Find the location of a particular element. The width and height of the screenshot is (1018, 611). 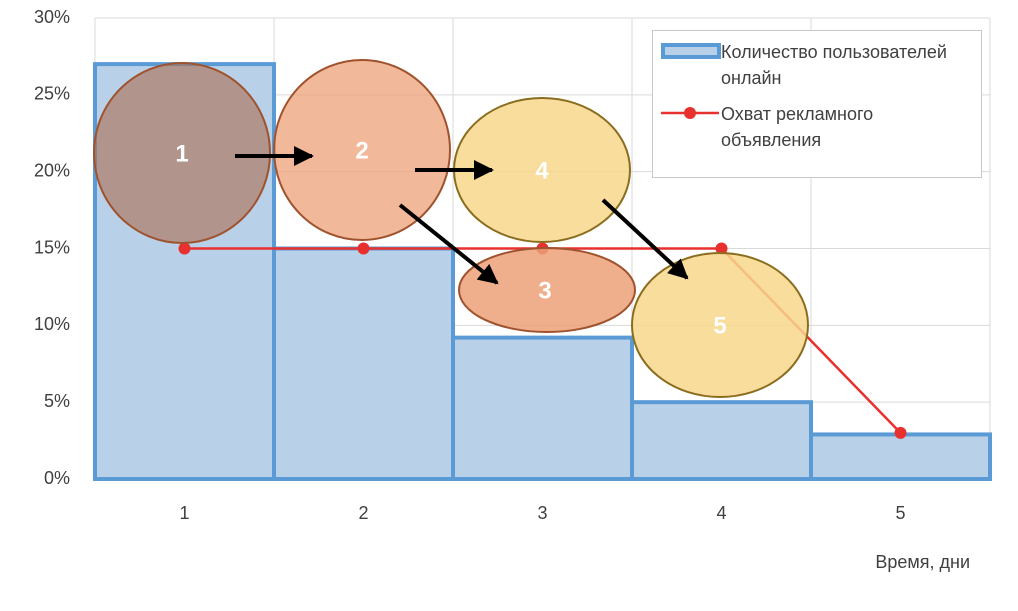

arrows is located at coordinates (462, 215).